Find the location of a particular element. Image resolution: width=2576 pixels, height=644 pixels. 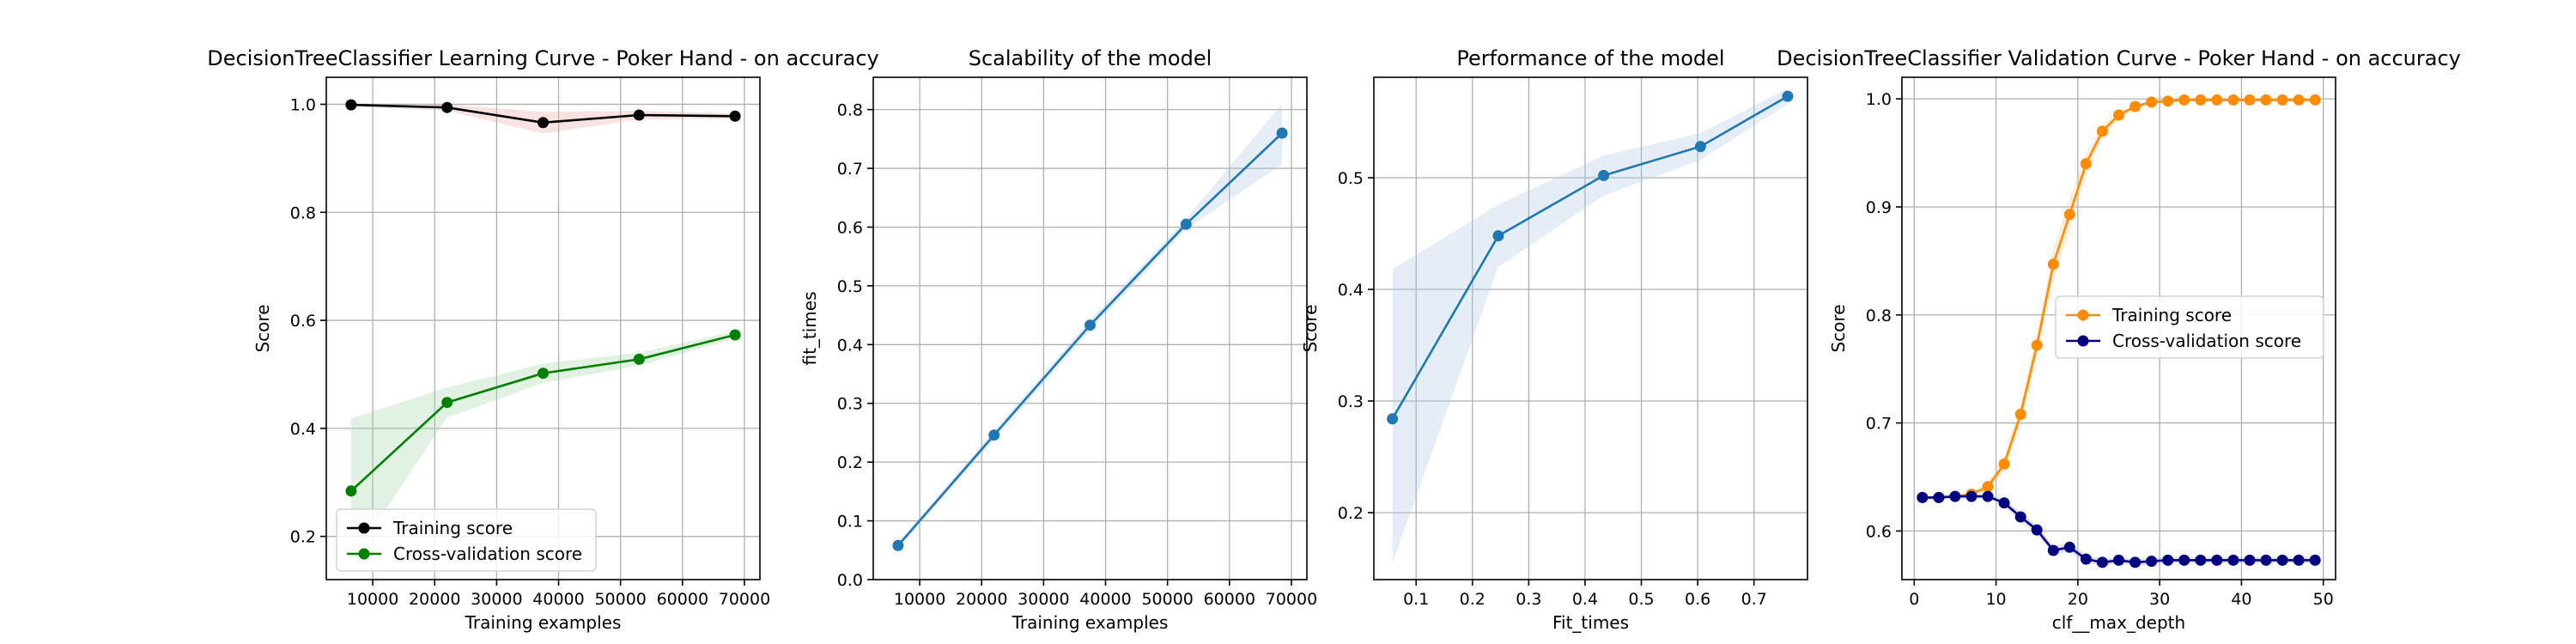

x-tick-label: 30 is located at coordinates (2159, 599).